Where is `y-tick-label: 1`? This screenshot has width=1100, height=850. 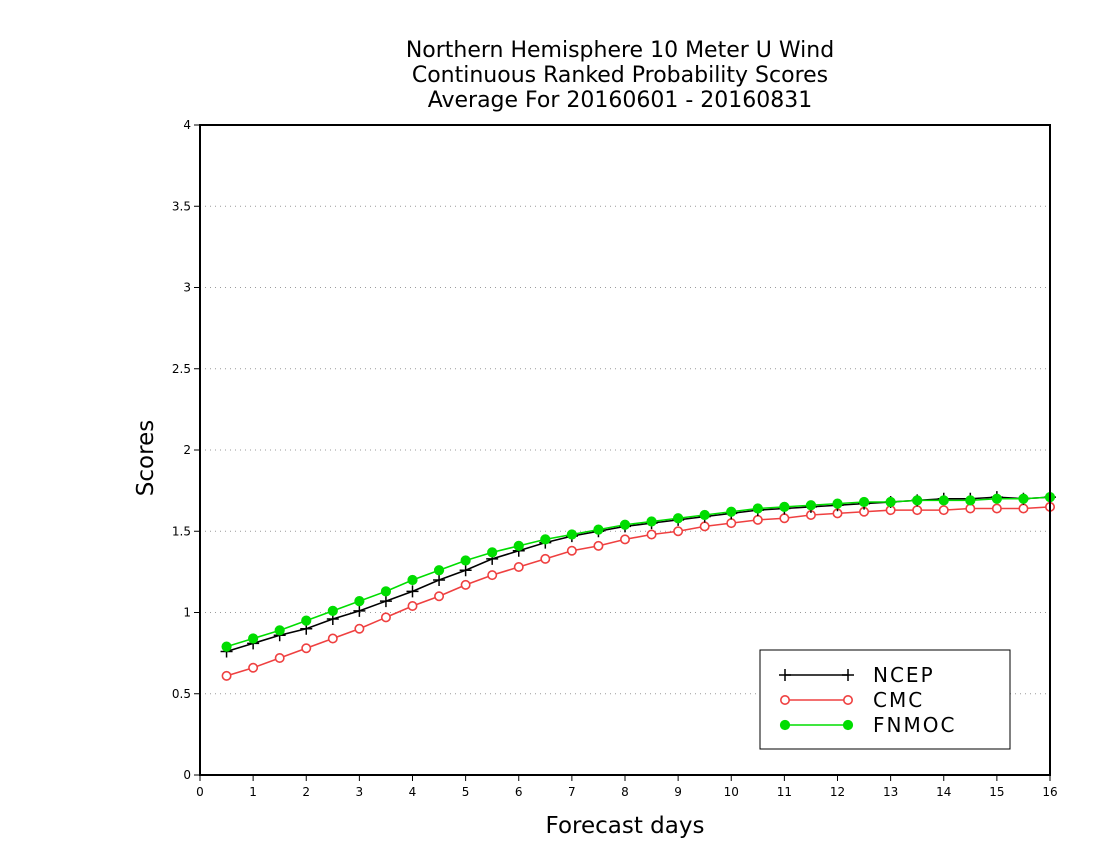 y-tick-label: 1 is located at coordinates (187, 613).